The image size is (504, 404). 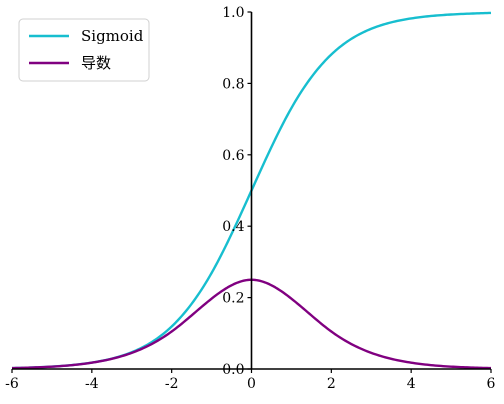 What do you see at coordinates (112, 36) in the screenshot?
I see `legend-label-0: Sigmoid` at bounding box center [112, 36].